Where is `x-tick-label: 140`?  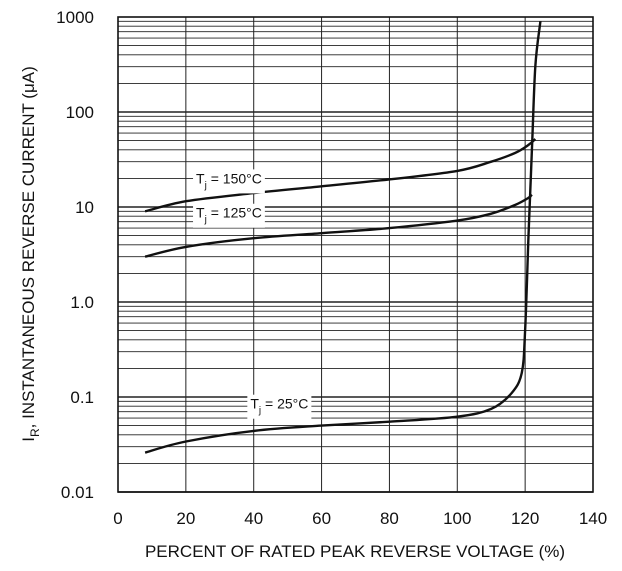 x-tick-label: 140 is located at coordinates (593, 518).